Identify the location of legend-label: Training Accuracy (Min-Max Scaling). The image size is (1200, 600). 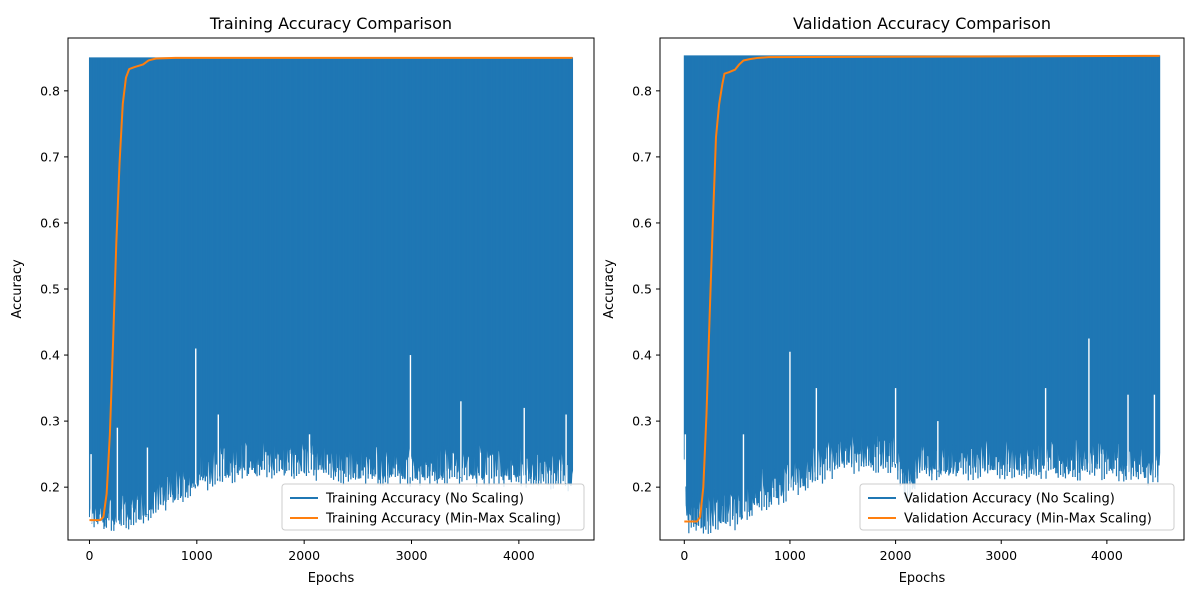
(443, 519).